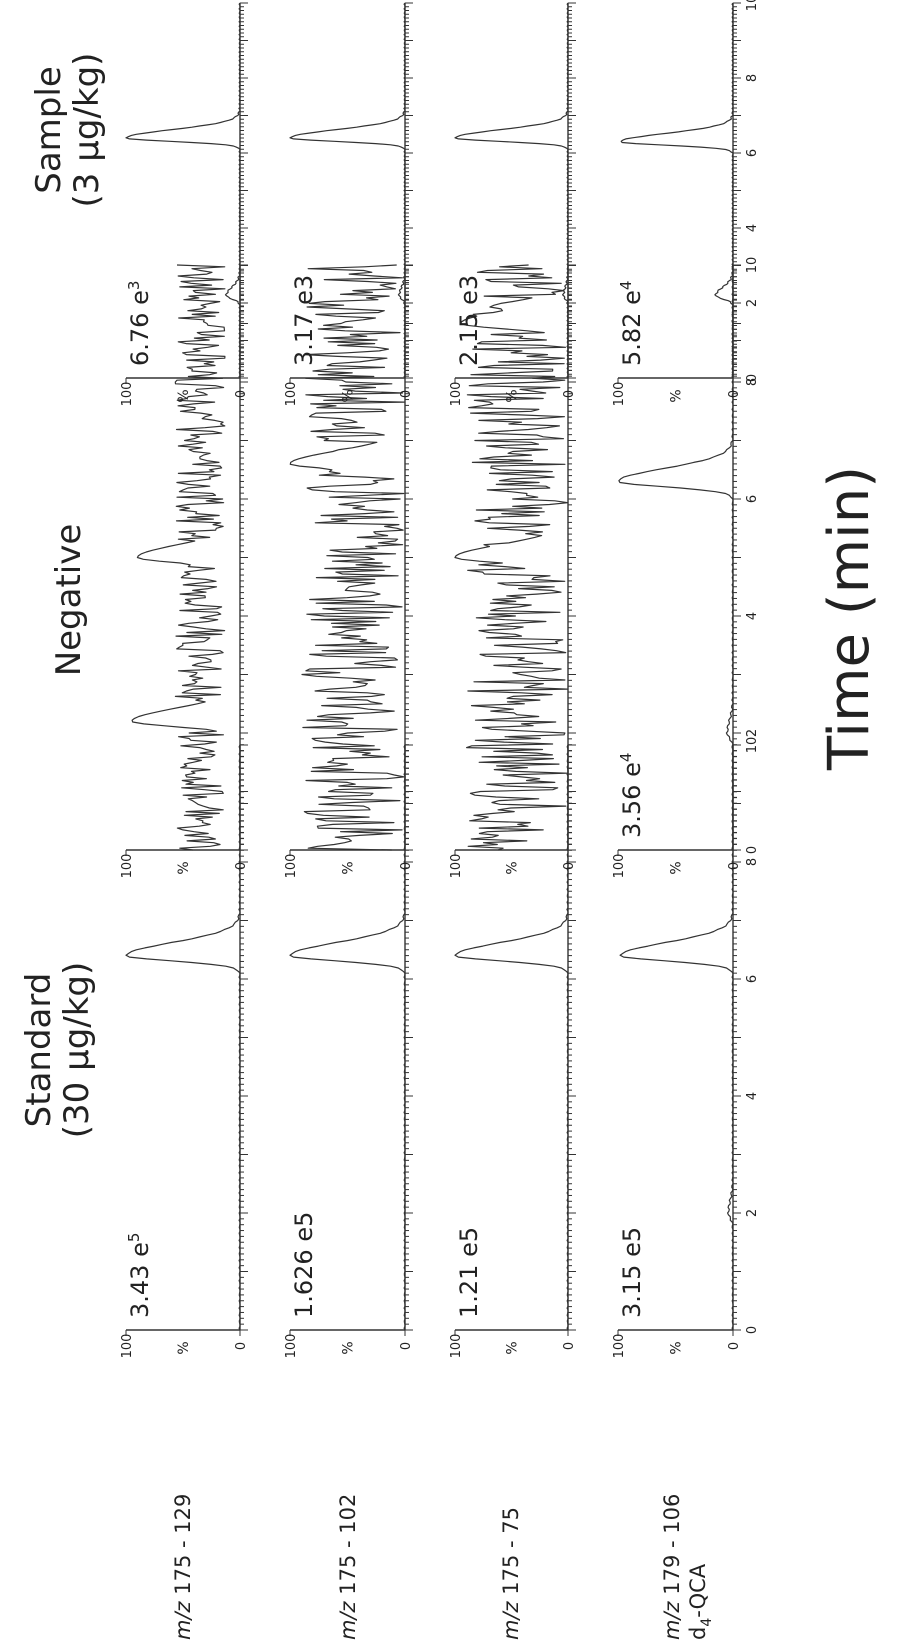  Describe the element at coordinates (511, 1573) in the screenshot. I see `row-label: m/z 175 - 75` at that location.